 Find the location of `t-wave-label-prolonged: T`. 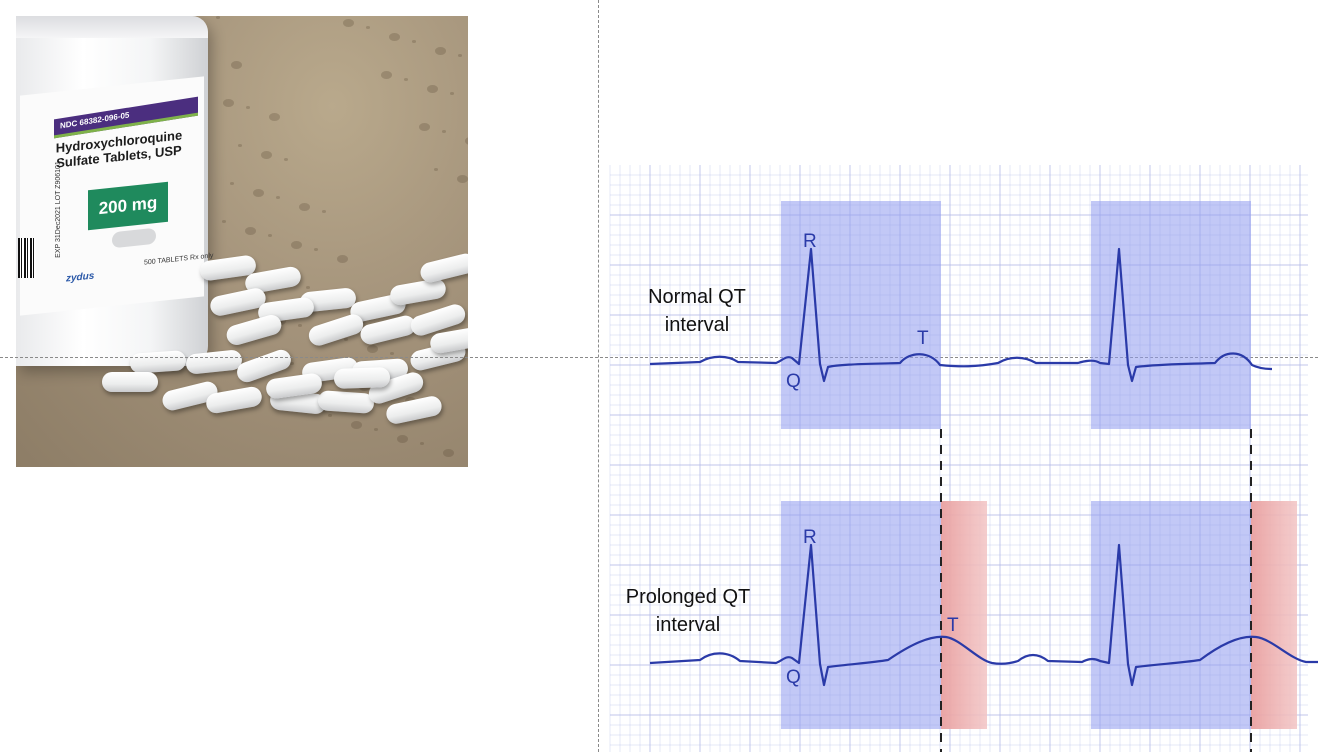

t-wave-label-prolonged: T is located at coordinates (953, 625).